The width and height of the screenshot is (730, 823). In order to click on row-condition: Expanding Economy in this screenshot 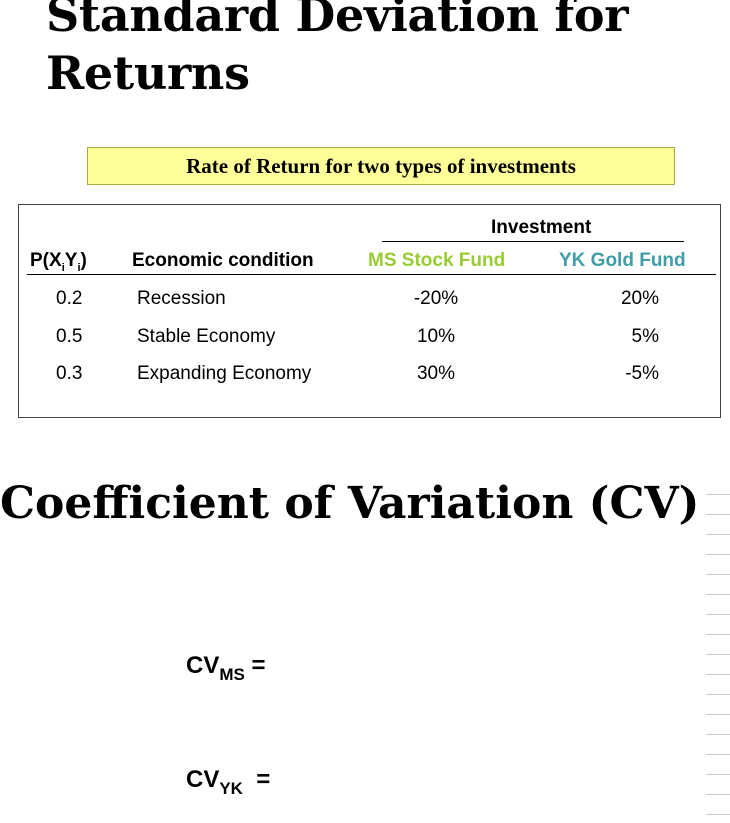, I will do `click(224, 373)`.